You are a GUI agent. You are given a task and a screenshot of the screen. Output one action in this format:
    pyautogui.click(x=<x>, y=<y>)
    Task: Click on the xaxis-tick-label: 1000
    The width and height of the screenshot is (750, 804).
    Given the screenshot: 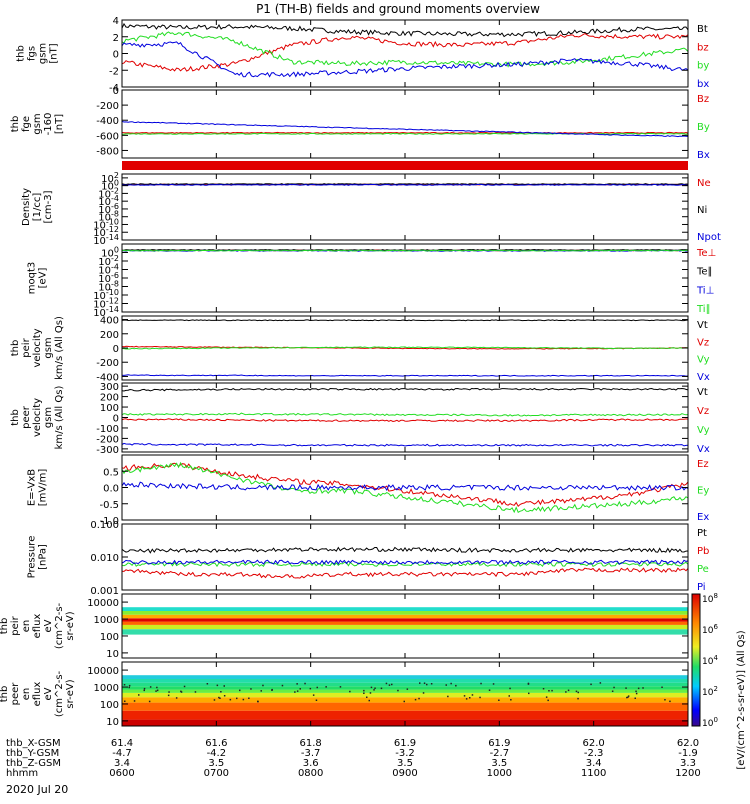 What is the action you would take?
    pyautogui.click(x=499, y=773)
    